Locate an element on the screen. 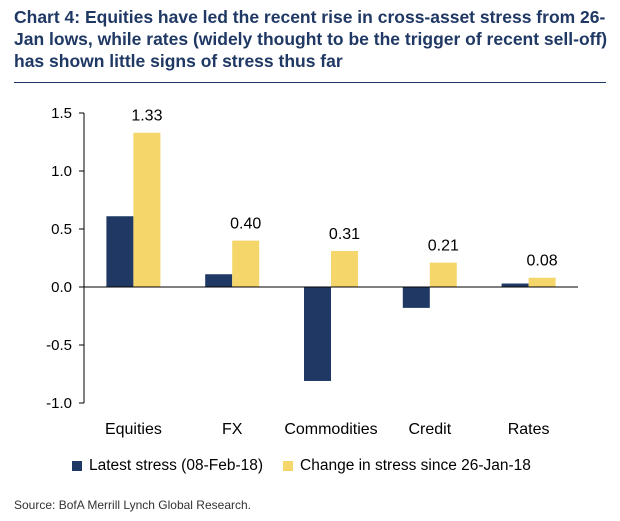  category-label-fx: FX is located at coordinates (232, 429).